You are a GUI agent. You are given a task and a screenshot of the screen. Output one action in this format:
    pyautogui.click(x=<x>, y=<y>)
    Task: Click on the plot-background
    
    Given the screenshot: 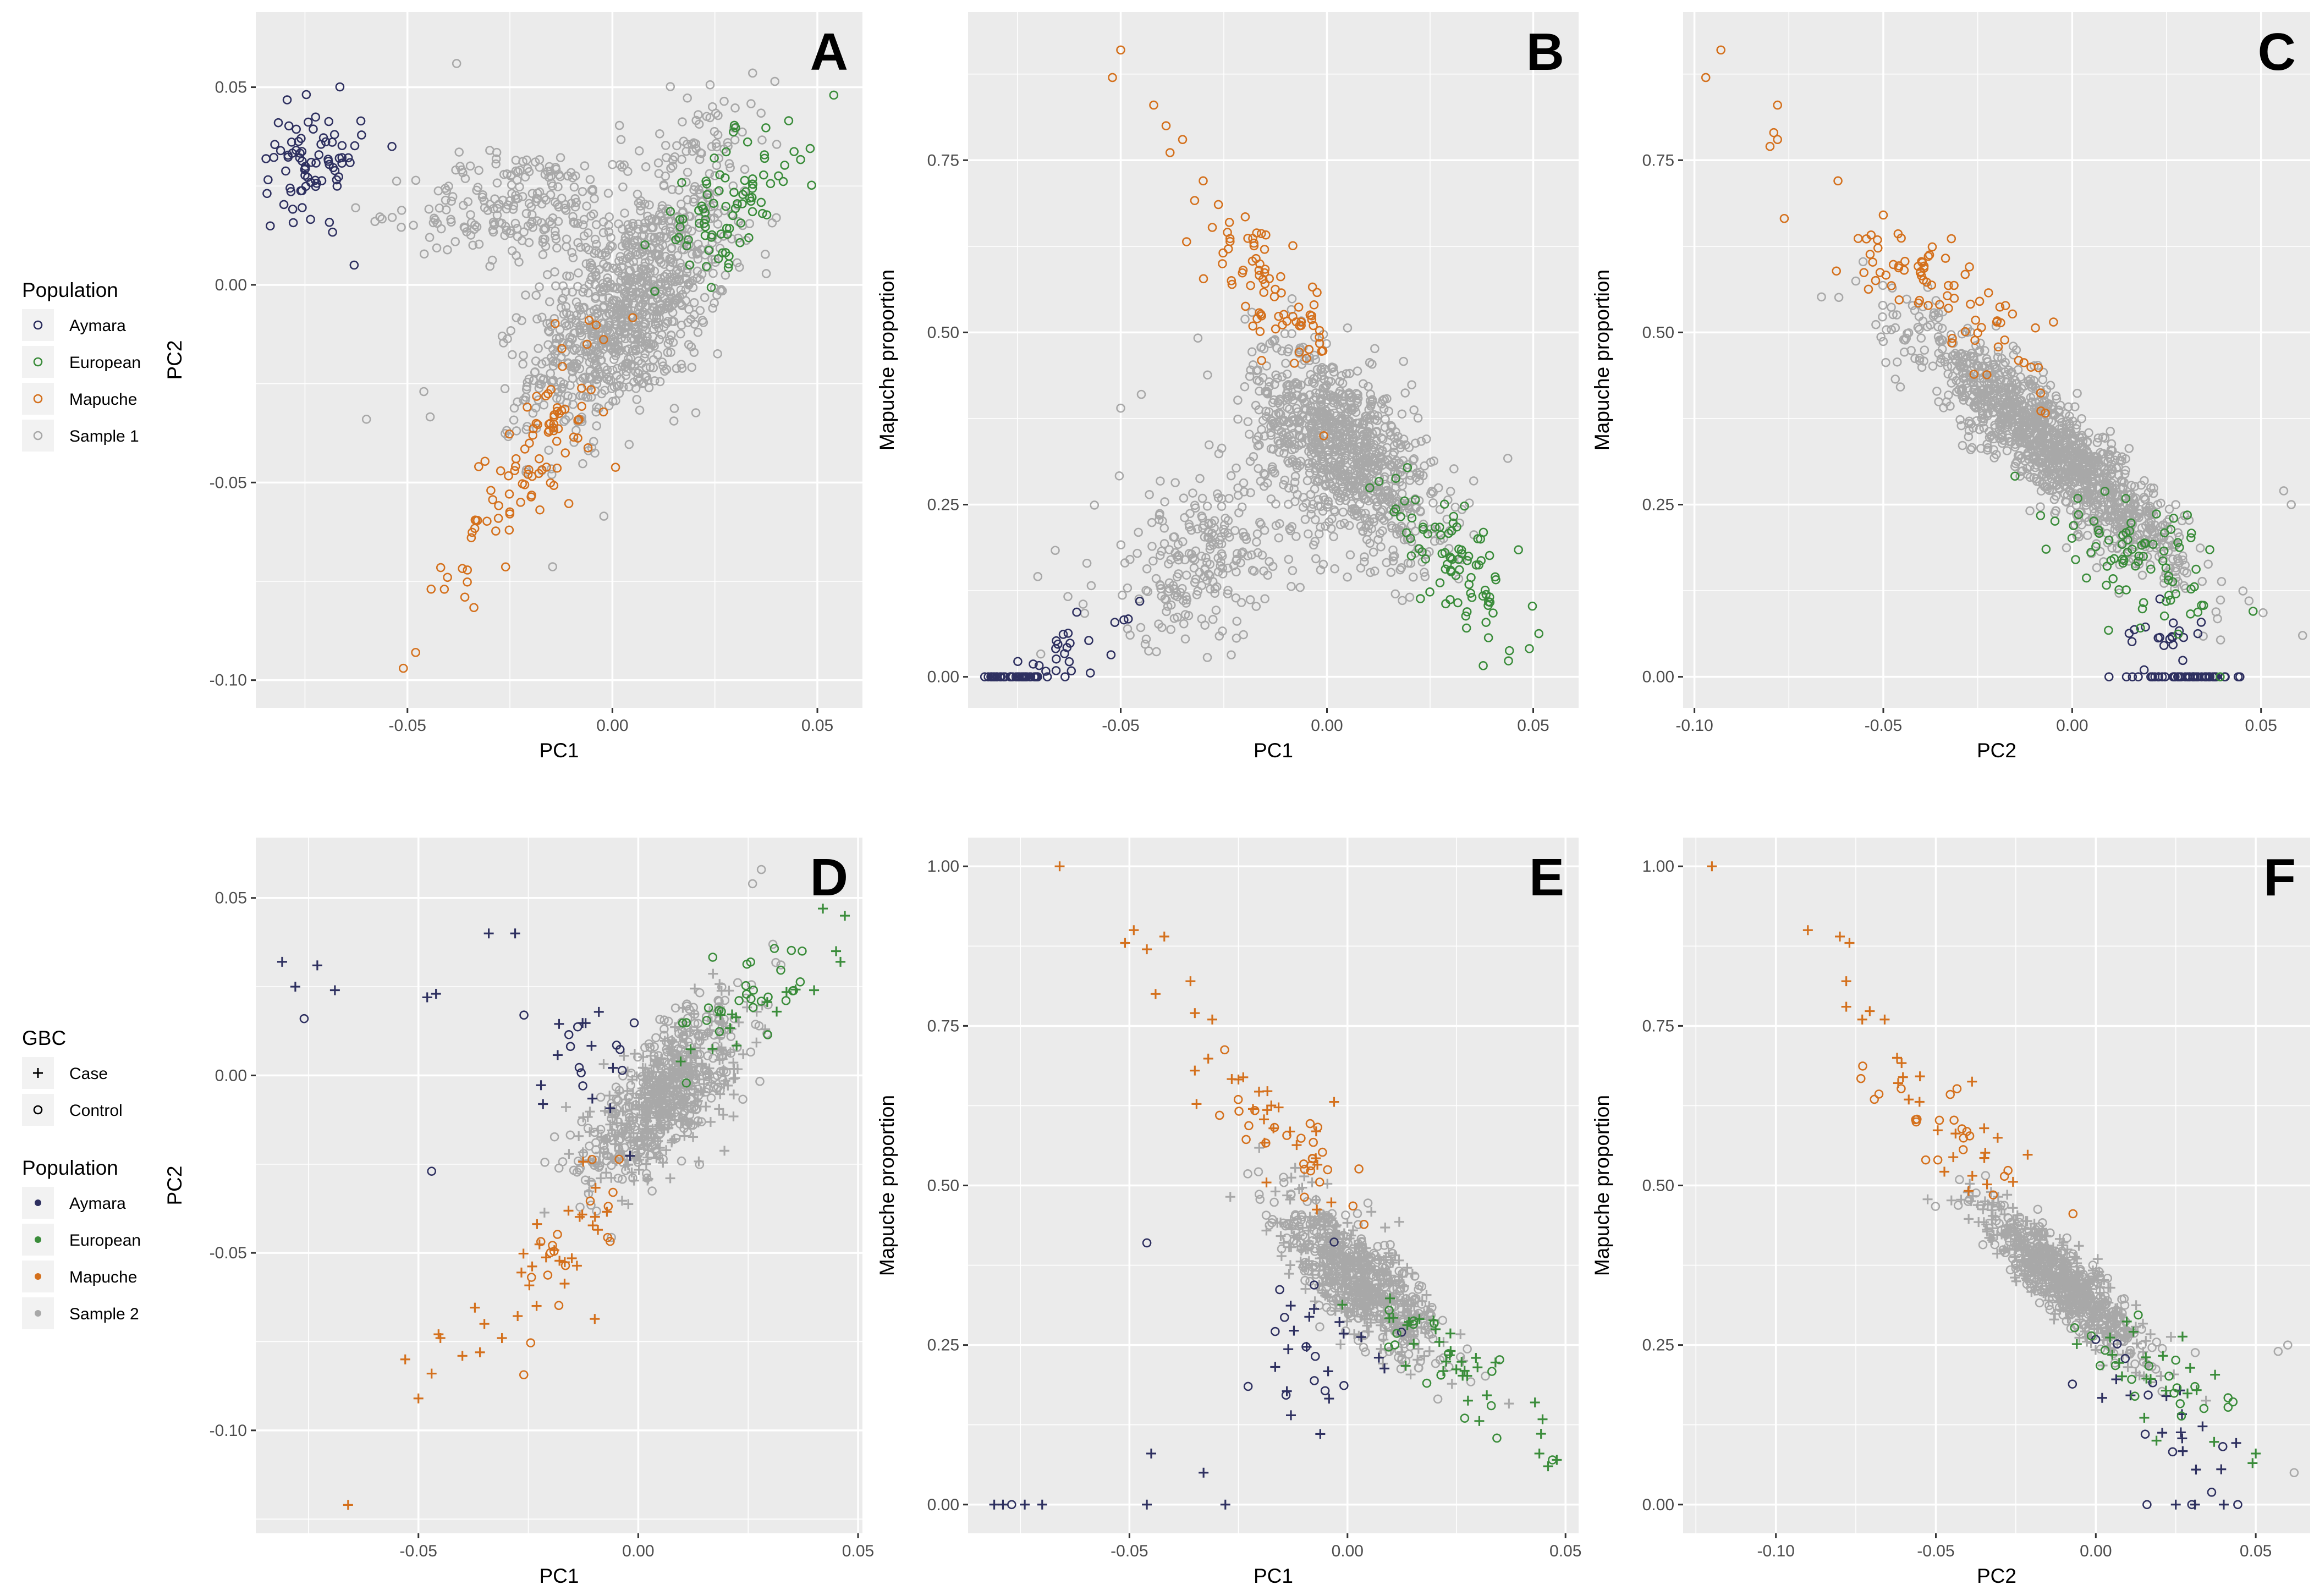 What is the action you would take?
    pyautogui.click(x=1273, y=360)
    